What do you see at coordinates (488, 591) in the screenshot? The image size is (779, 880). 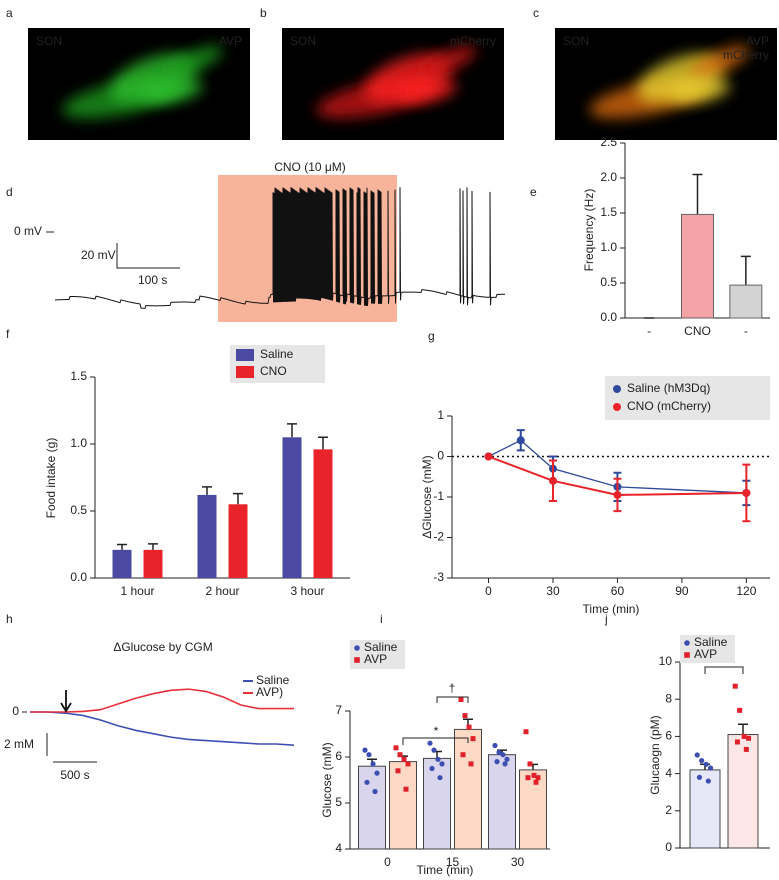 I see `x-tick-label: 0` at bounding box center [488, 591].